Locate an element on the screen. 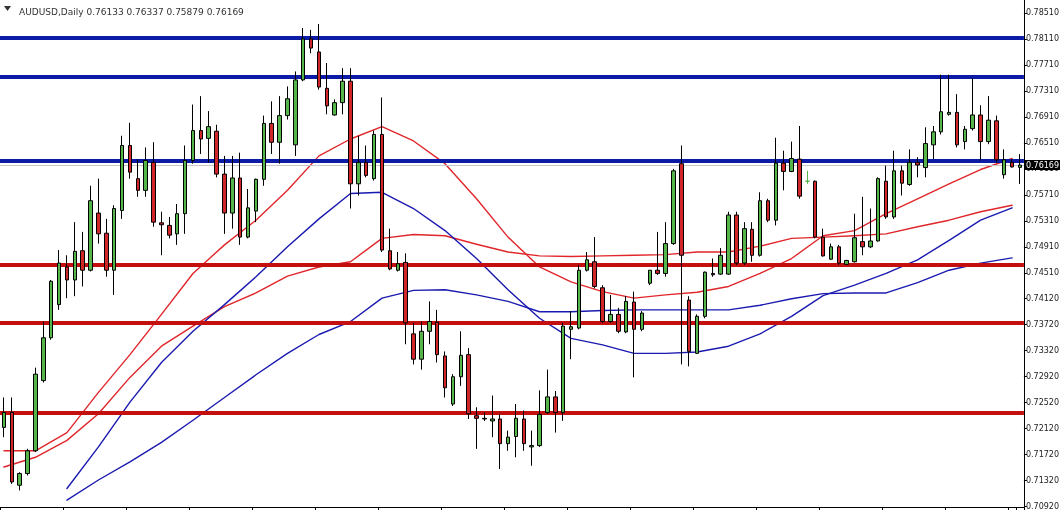  y-tick-label: 0.78110 is located at coordinates (1042, 39).